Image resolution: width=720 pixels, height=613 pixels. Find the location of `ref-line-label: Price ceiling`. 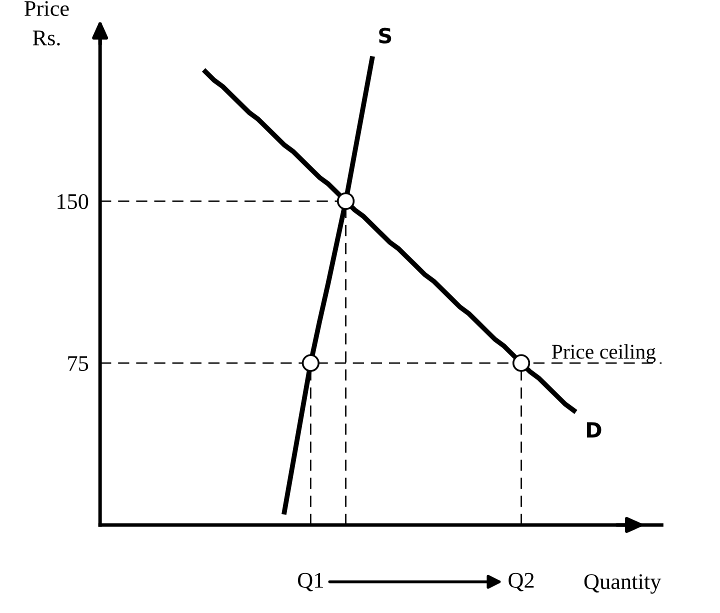

ref-line-label: Price ceiling is located at coordinates (604, 354).